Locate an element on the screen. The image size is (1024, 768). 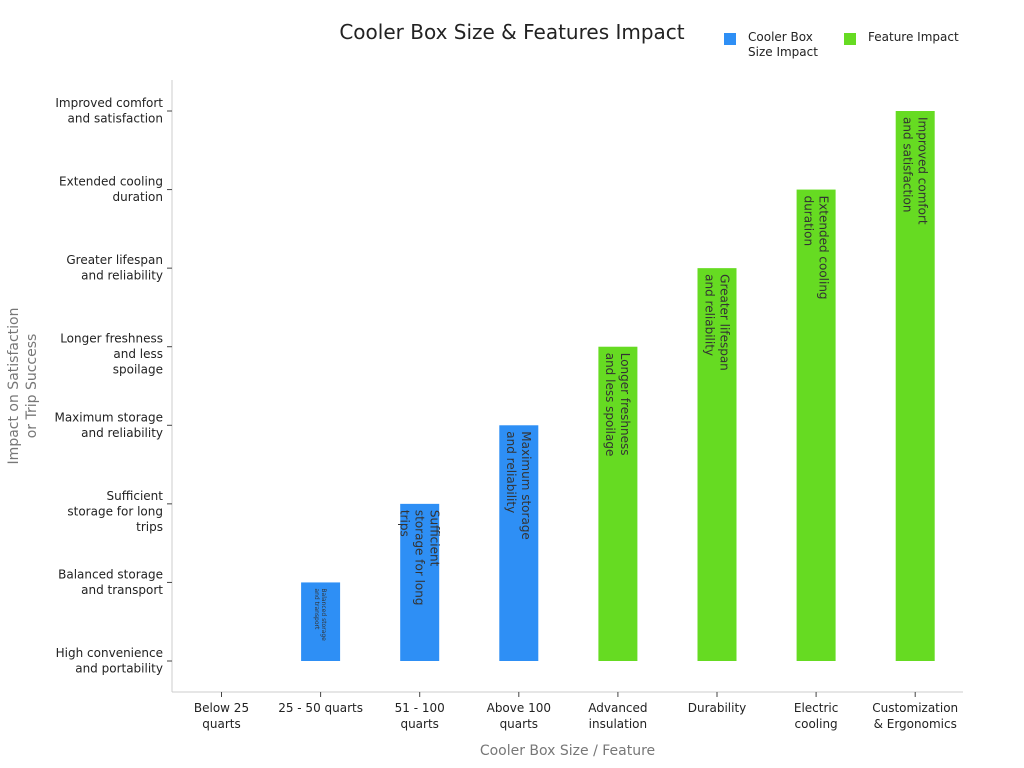
bar-data-label: Improved comfortand satisfaction is located at coordinates (915, 171).